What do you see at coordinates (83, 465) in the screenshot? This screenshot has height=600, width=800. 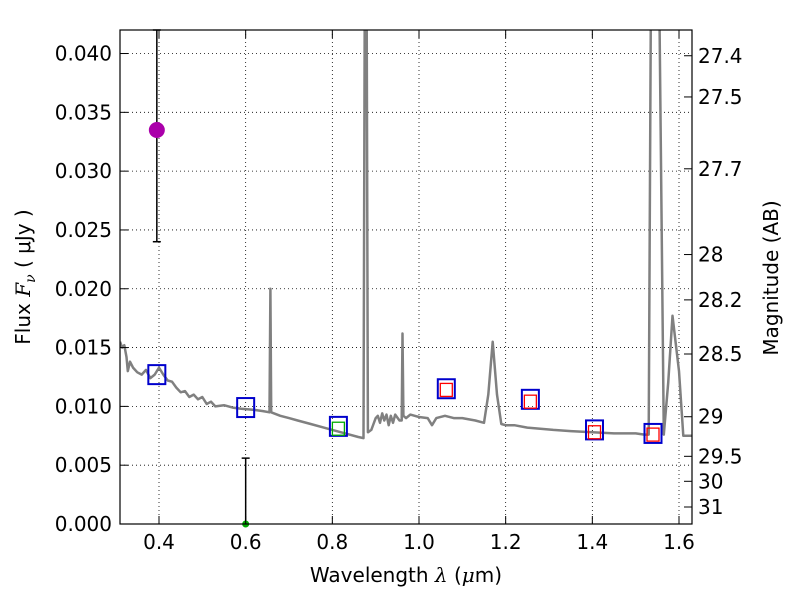 I see `y-tick-label: 0.005` at bounding box center [83, 465].